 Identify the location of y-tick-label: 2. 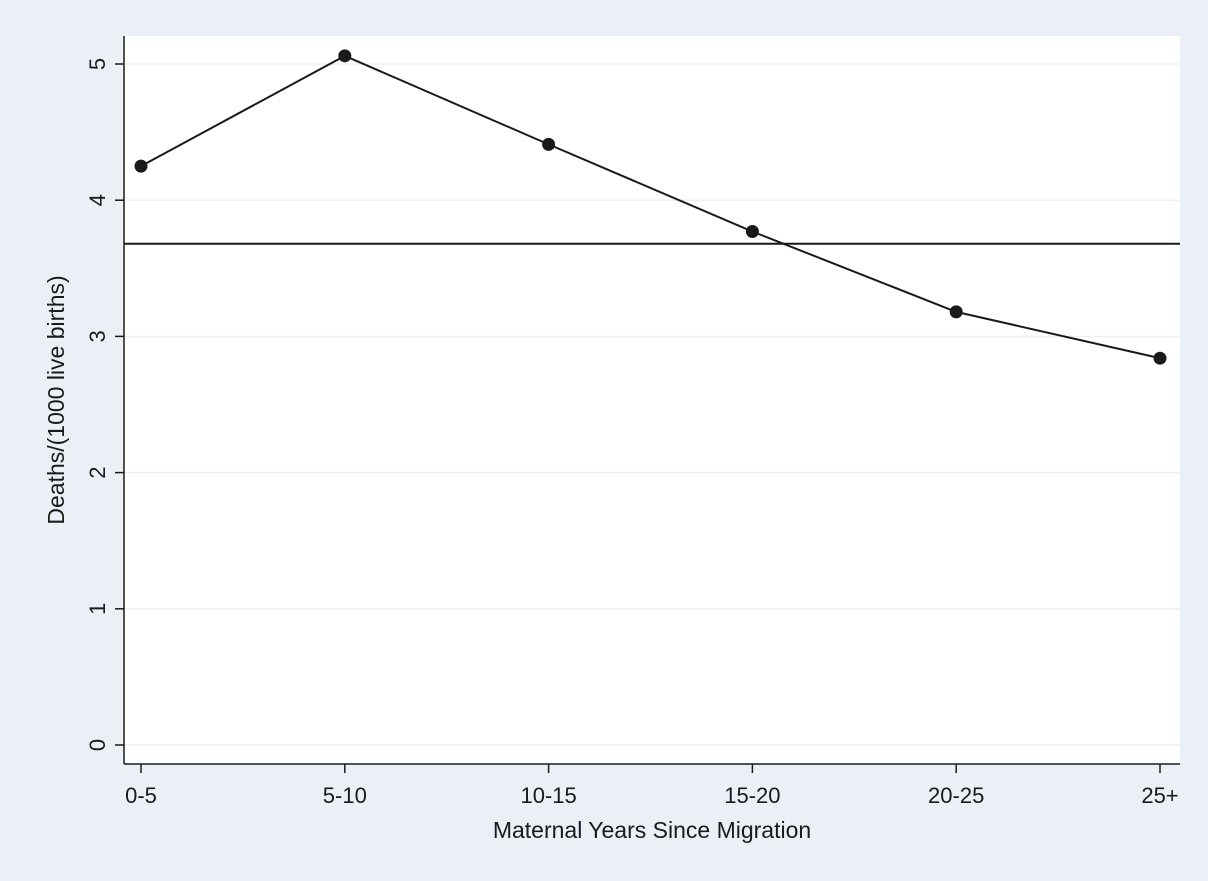
(97, 472).